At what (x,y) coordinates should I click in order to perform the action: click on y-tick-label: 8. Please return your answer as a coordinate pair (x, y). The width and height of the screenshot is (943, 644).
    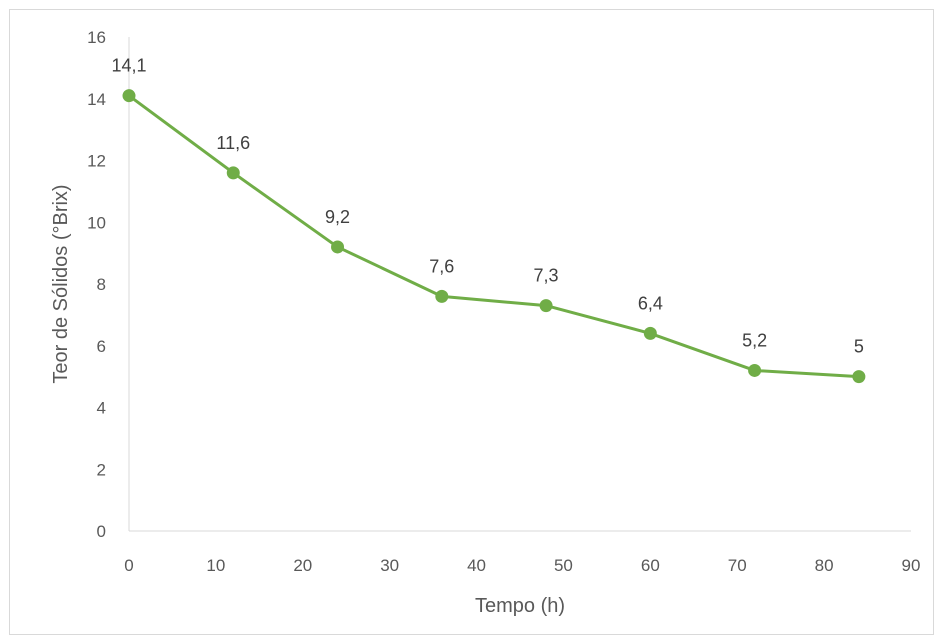
    Looking at the image, I should click on (101, 284).